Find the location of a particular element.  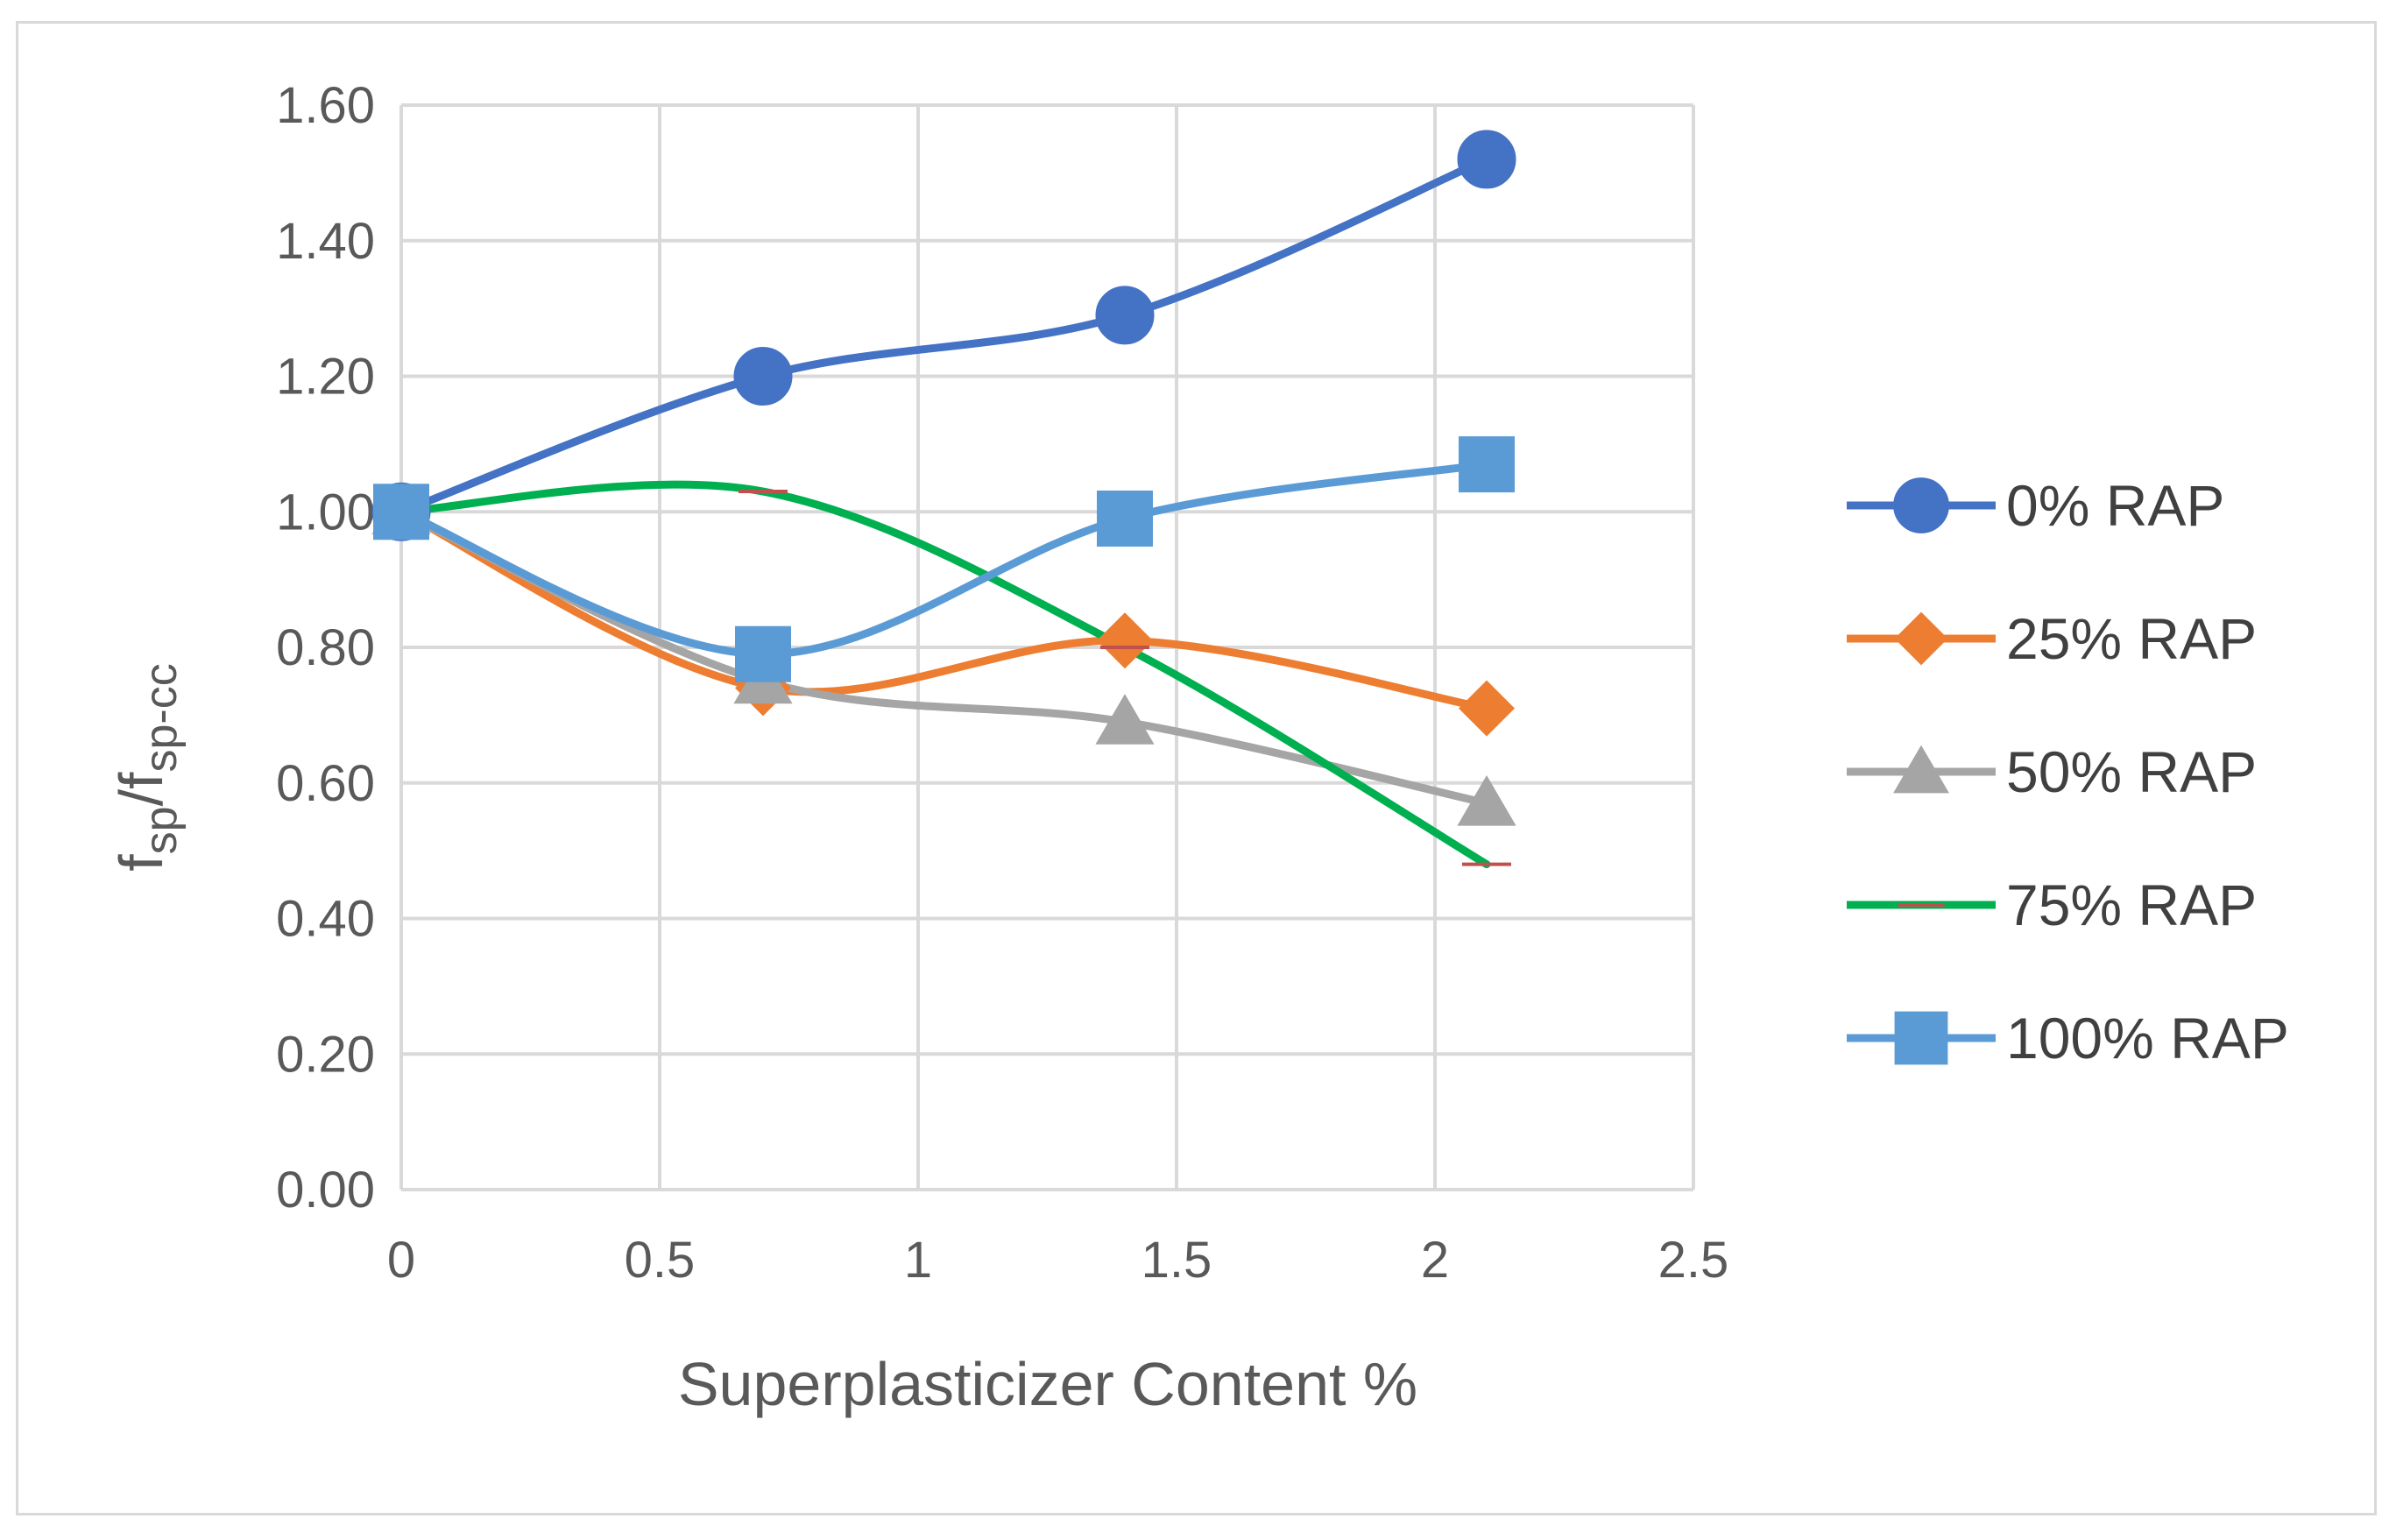

y-axis-title-mid: /f is located at coordinates (141, 789).